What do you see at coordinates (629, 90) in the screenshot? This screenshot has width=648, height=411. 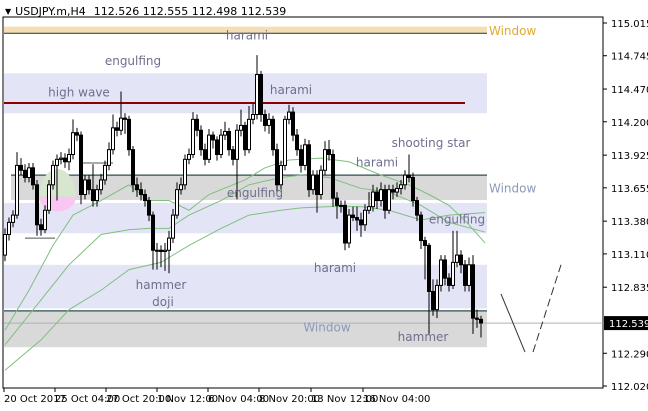 I see `y-tick-label: 114.470` at bounding box center [629, 90].